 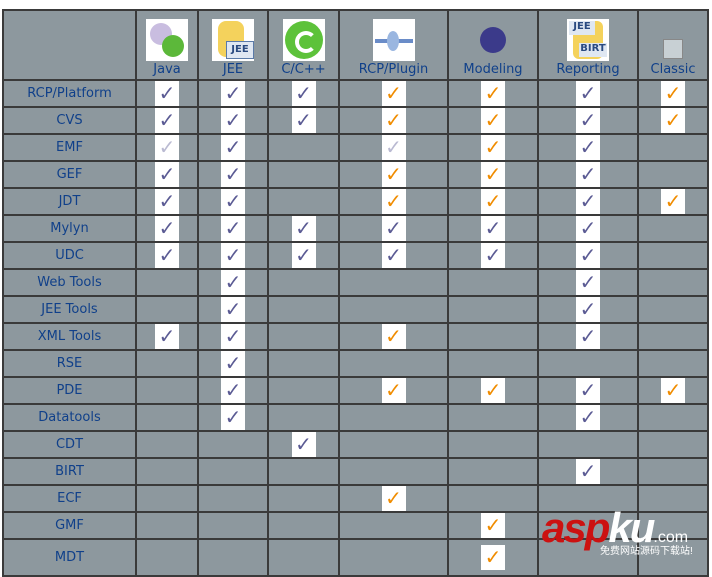 I want to click on table-row: GMF ✓, so click(x=355, y=525).